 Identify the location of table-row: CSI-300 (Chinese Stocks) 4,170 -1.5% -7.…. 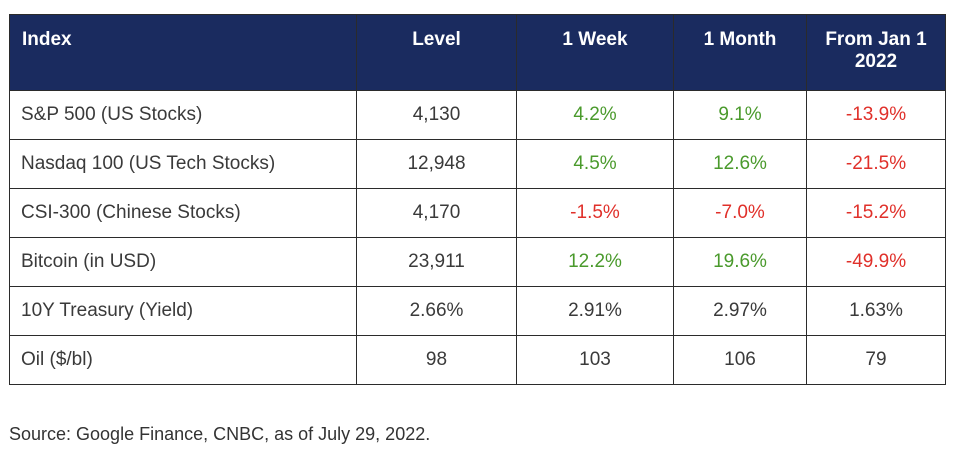
(477, 213).